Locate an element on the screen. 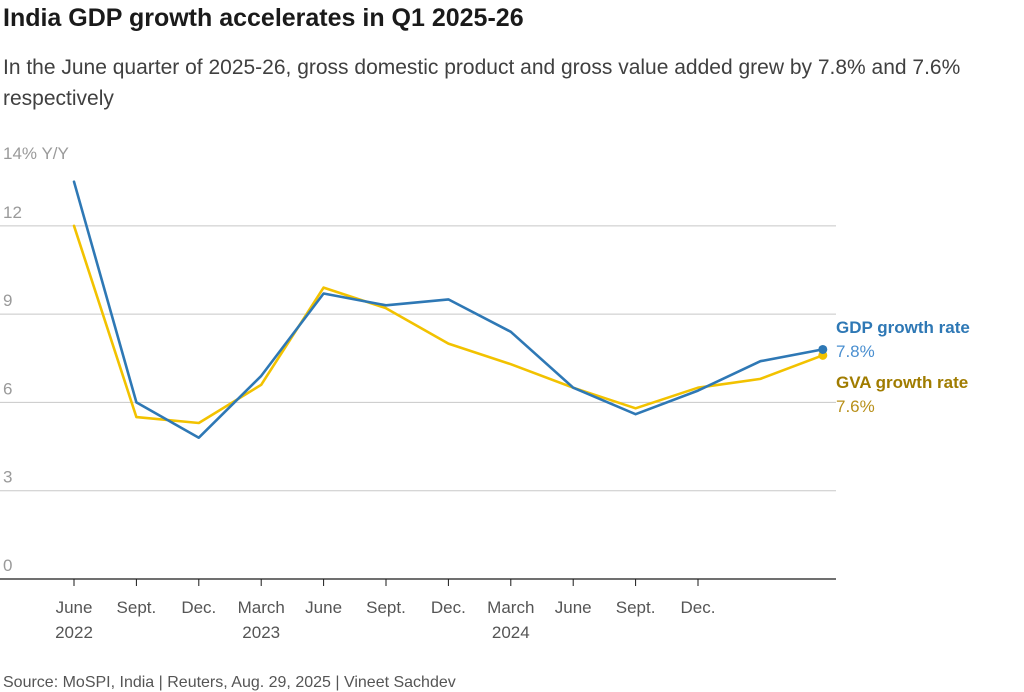  y-tick-label: 9 is located at coordinates (7, 300).